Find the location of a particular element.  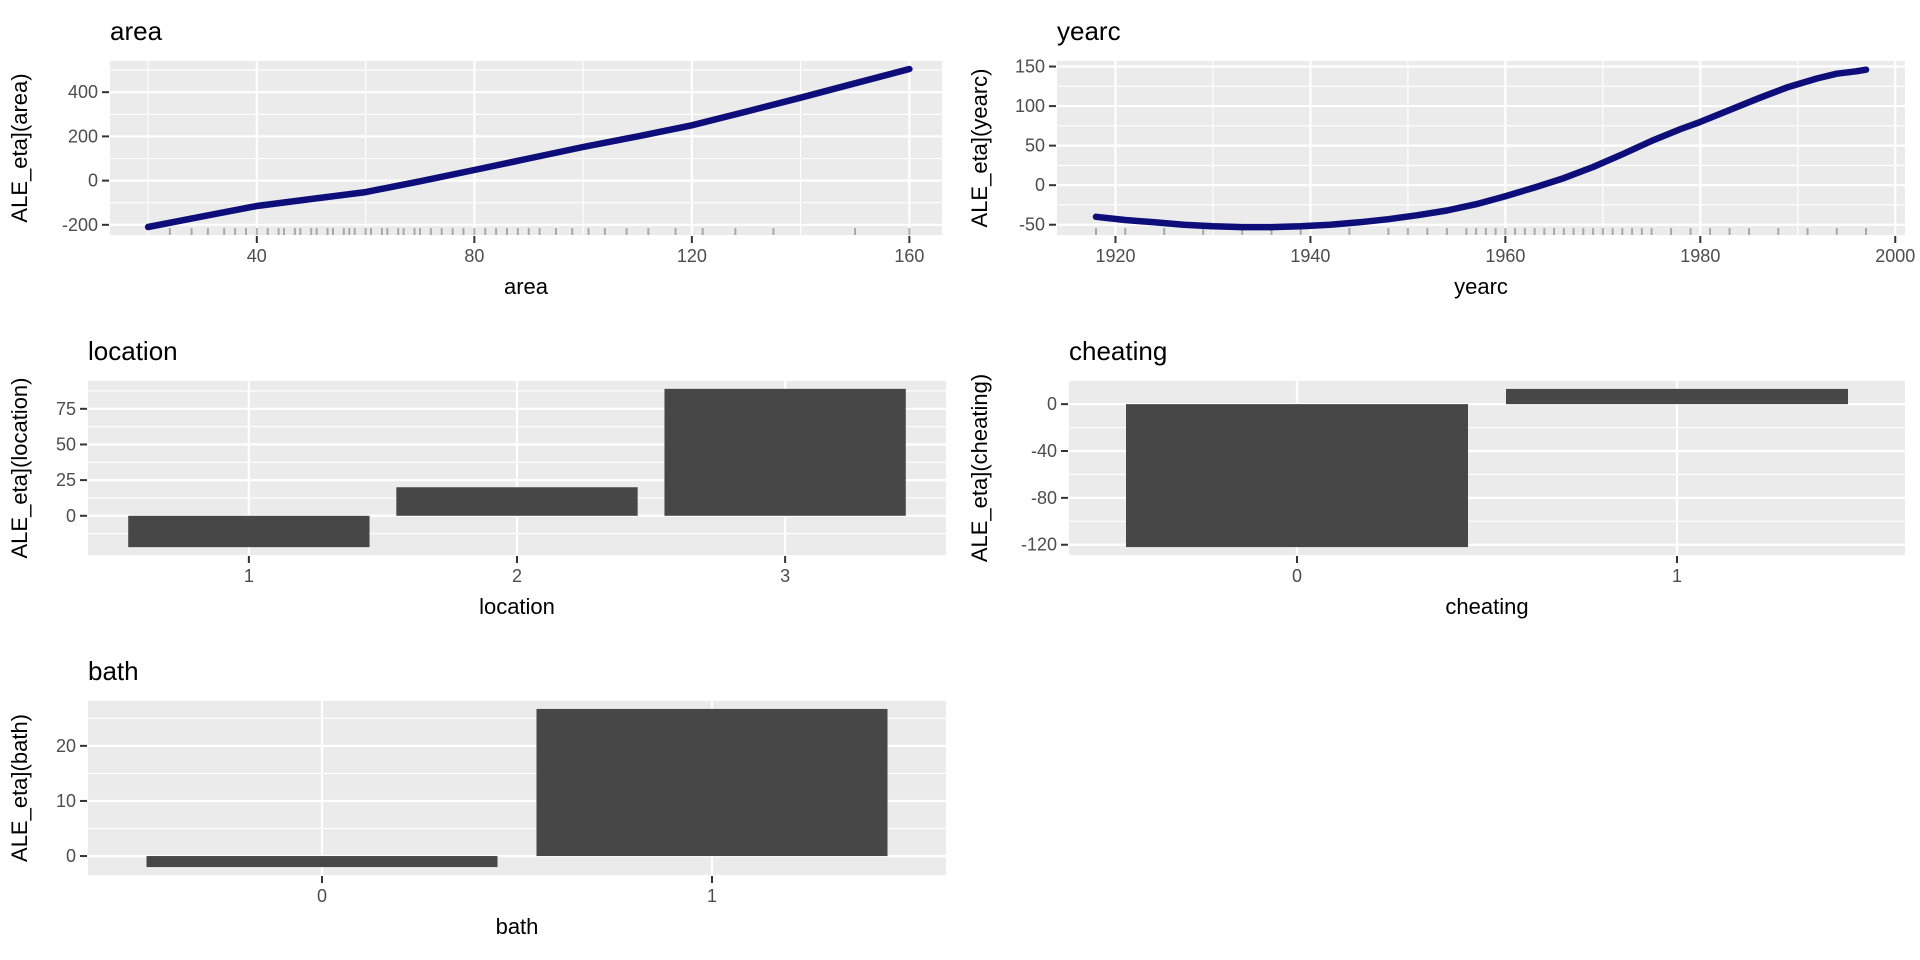

x-axis-label: area is located at coordinates (526, 286).